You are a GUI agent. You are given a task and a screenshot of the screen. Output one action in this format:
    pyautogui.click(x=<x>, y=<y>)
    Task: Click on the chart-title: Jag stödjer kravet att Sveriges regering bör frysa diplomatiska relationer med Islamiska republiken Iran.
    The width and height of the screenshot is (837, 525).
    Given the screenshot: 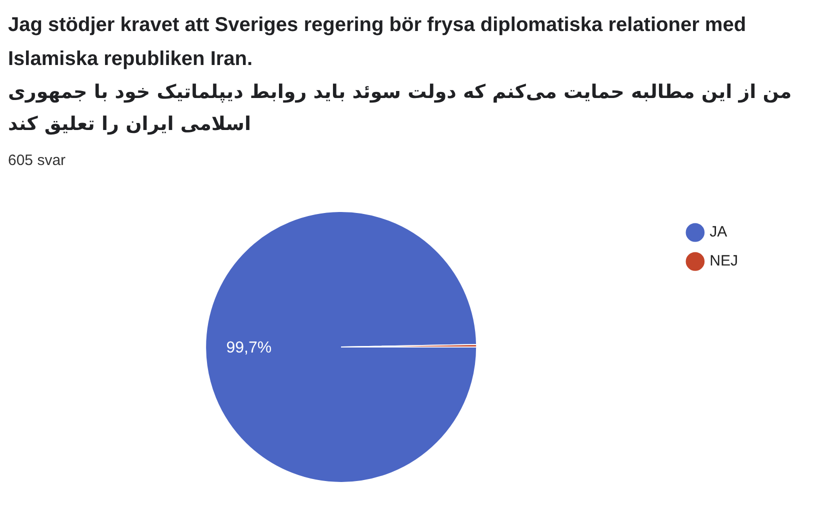 What is the action you would take?
    pyautogui.click(x=378, y=42)
    